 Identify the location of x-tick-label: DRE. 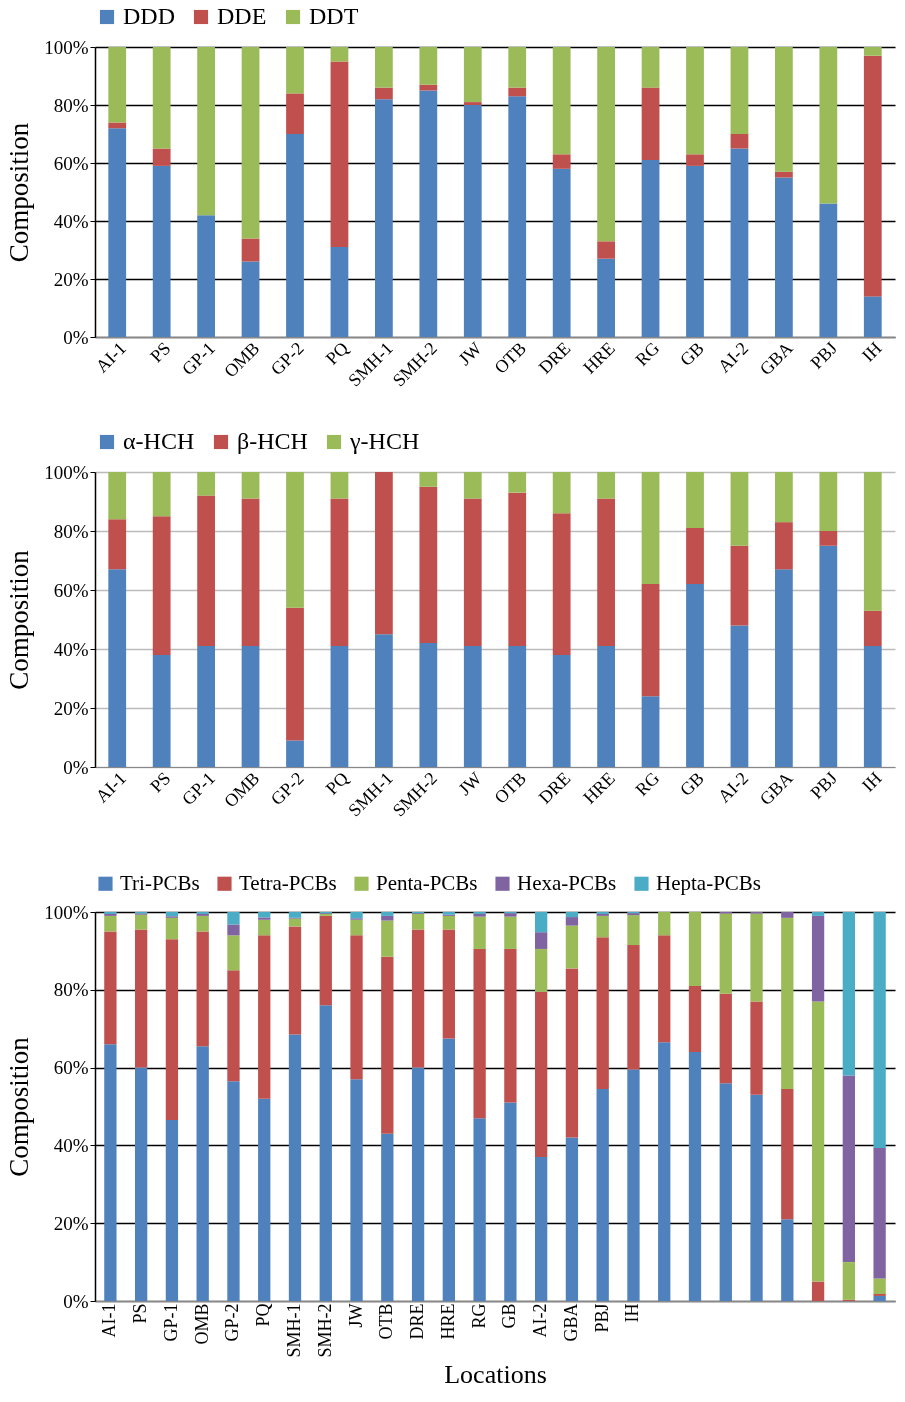
(417, 1321).